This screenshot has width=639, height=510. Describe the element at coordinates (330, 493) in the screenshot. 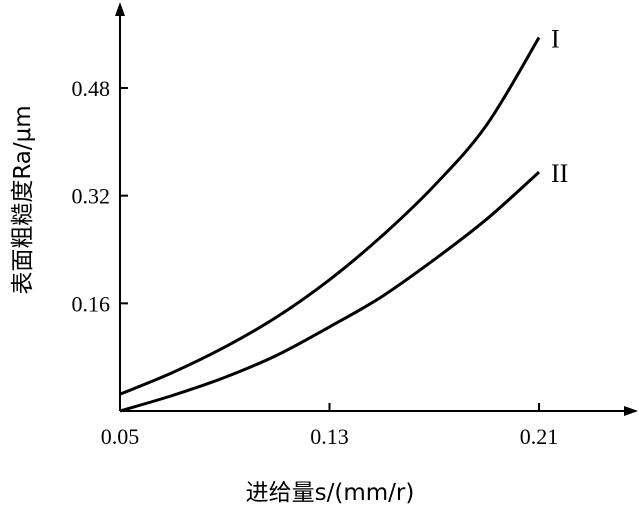

I see `x-axis-label: 进给量s/(mm/r)` at that location.